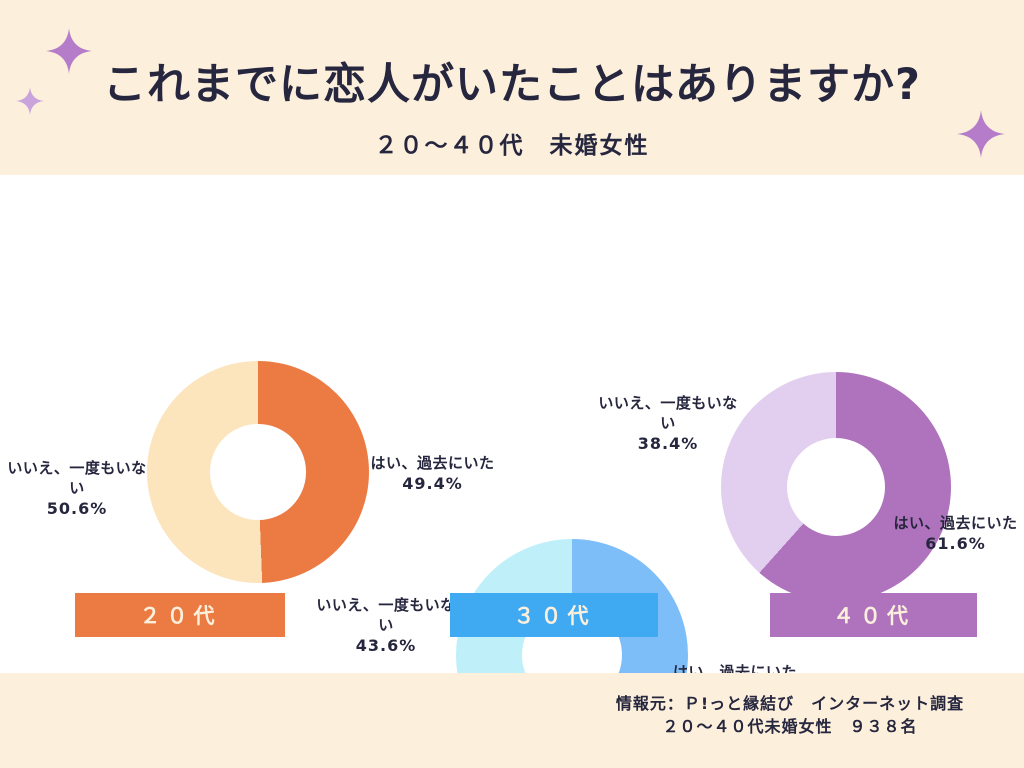 The height and width of the screenshot is (768, 1024). What do you see at coordinates (432, 483) in the screenshot?
I see `slice-percentage: 49.4%` at bounding box center [432, 483].